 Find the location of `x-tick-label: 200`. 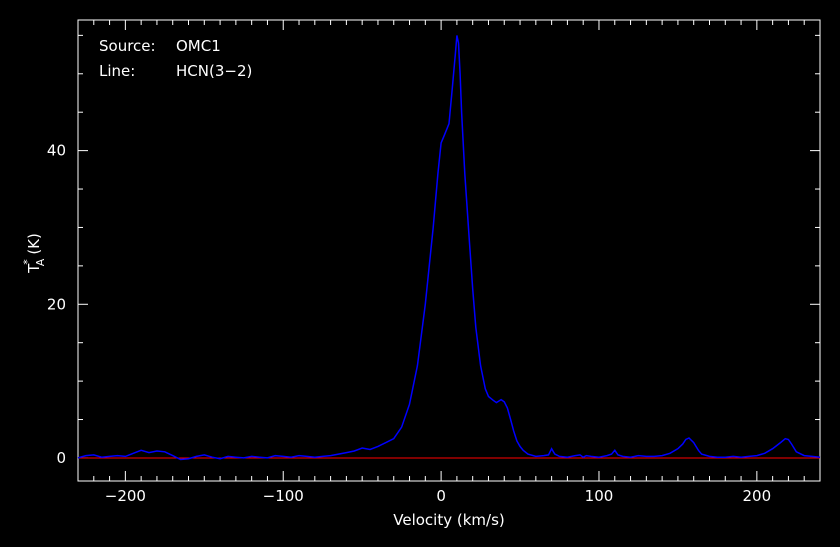

x-tick-label: 200 is located at coordinates (757, 496).